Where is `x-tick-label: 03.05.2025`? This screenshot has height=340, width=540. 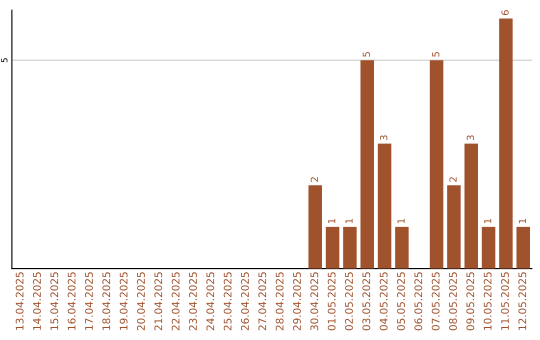
x-tick-label: 03.05.2025 is located at coordinates (366, 301).